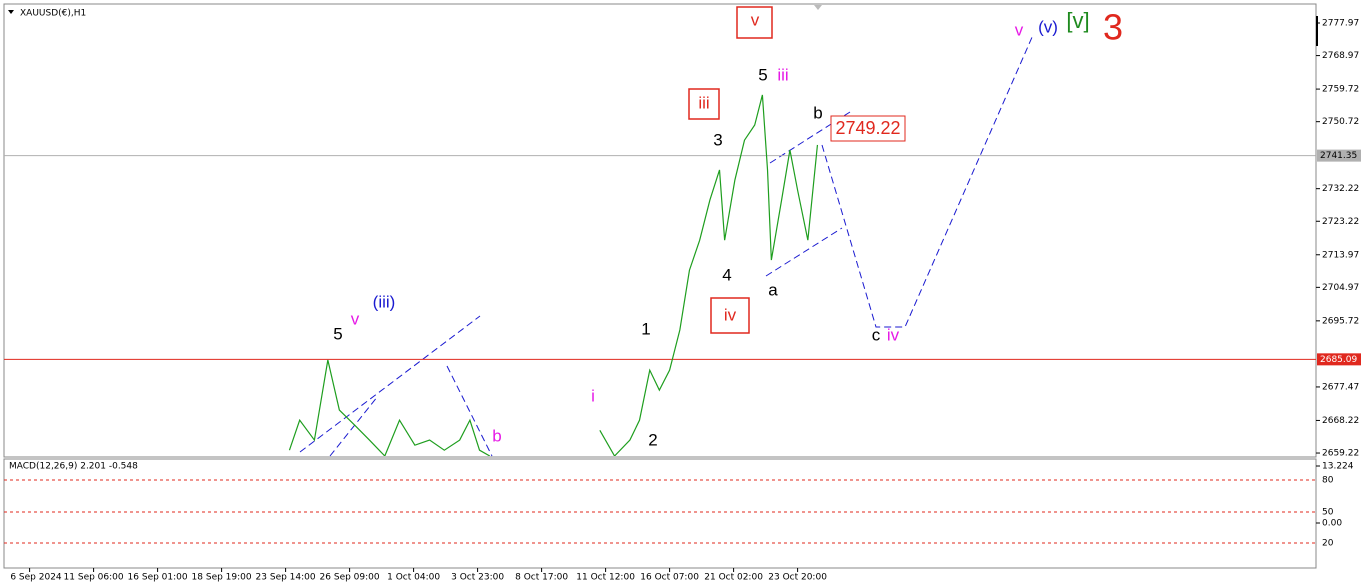 The height and width of the screenshot is (588, 1366). Describe the element at coordinates (477, 578) in the screenshot. I see `x-tick-label: 3 Oct 23:00` at that location.